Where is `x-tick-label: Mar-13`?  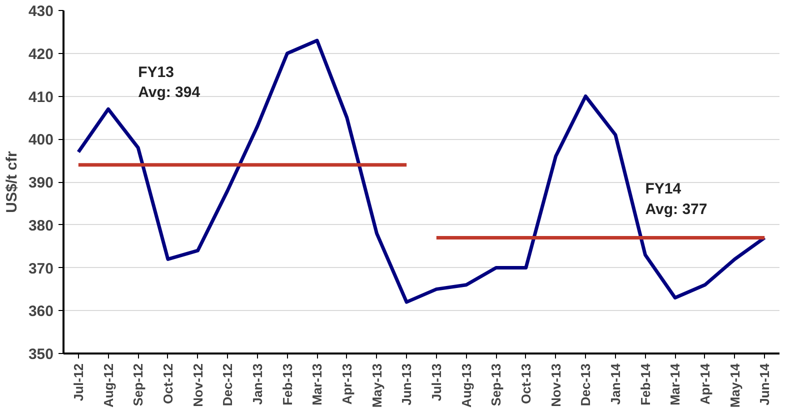
x-tick-label: Mar-13 is located at coordinates (317, 384).